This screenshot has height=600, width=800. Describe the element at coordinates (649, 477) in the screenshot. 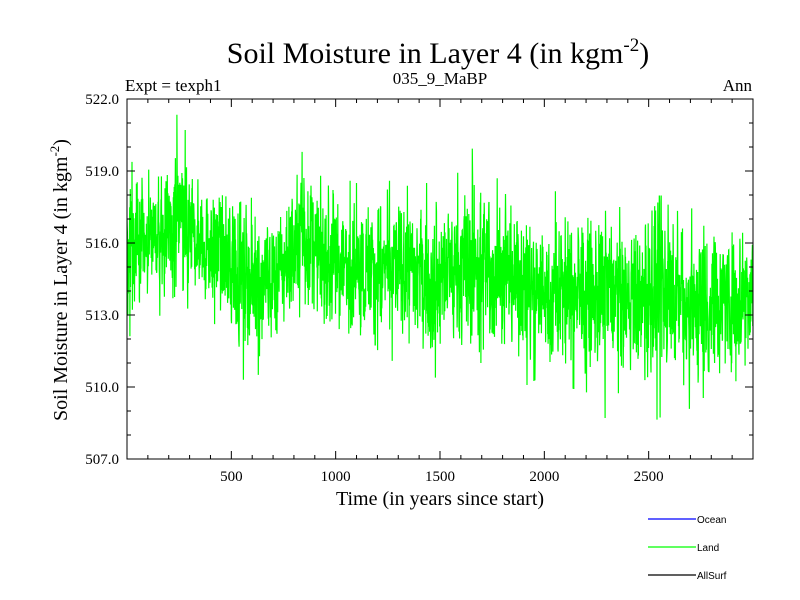

I see `x-tick-label: 2500` at that location.